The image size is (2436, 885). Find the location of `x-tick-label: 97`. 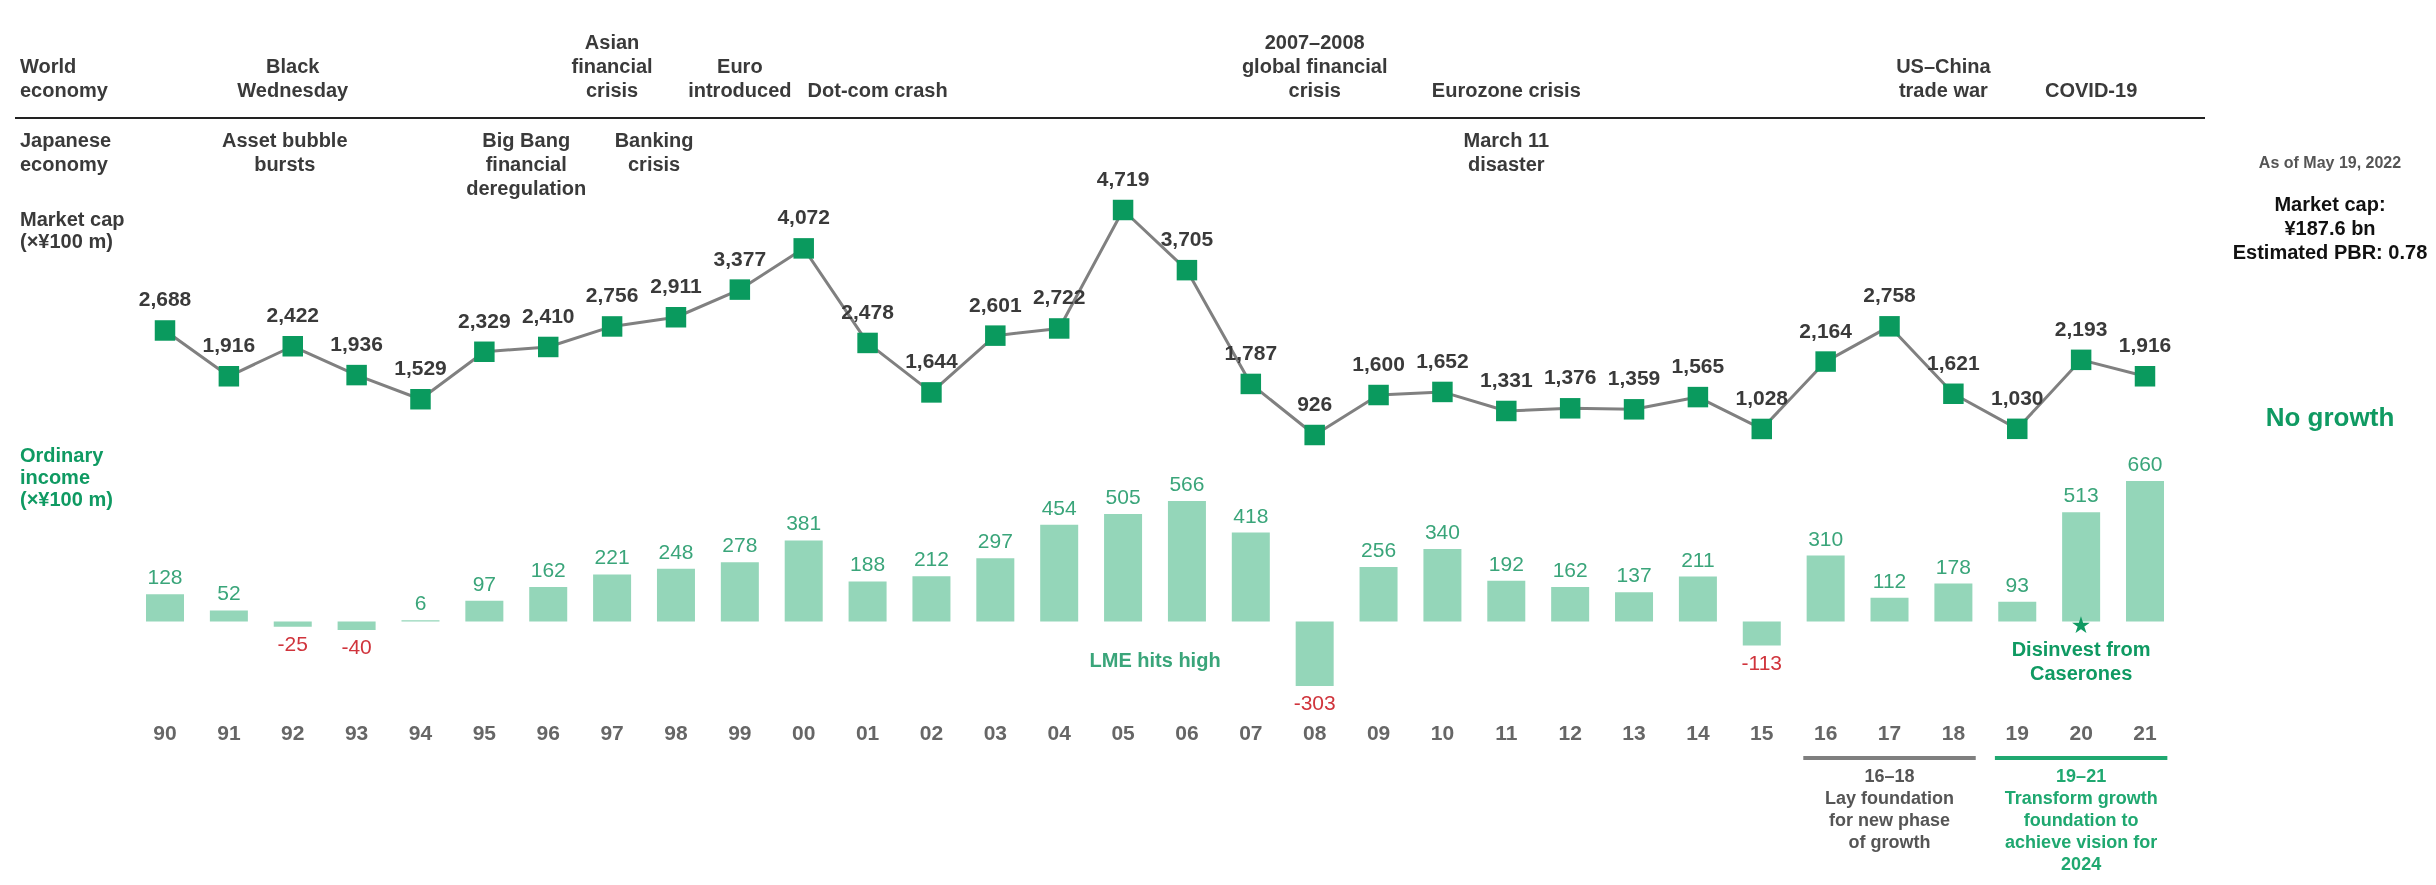

x-tick-label: 97 is located at coordinates (612, 732).